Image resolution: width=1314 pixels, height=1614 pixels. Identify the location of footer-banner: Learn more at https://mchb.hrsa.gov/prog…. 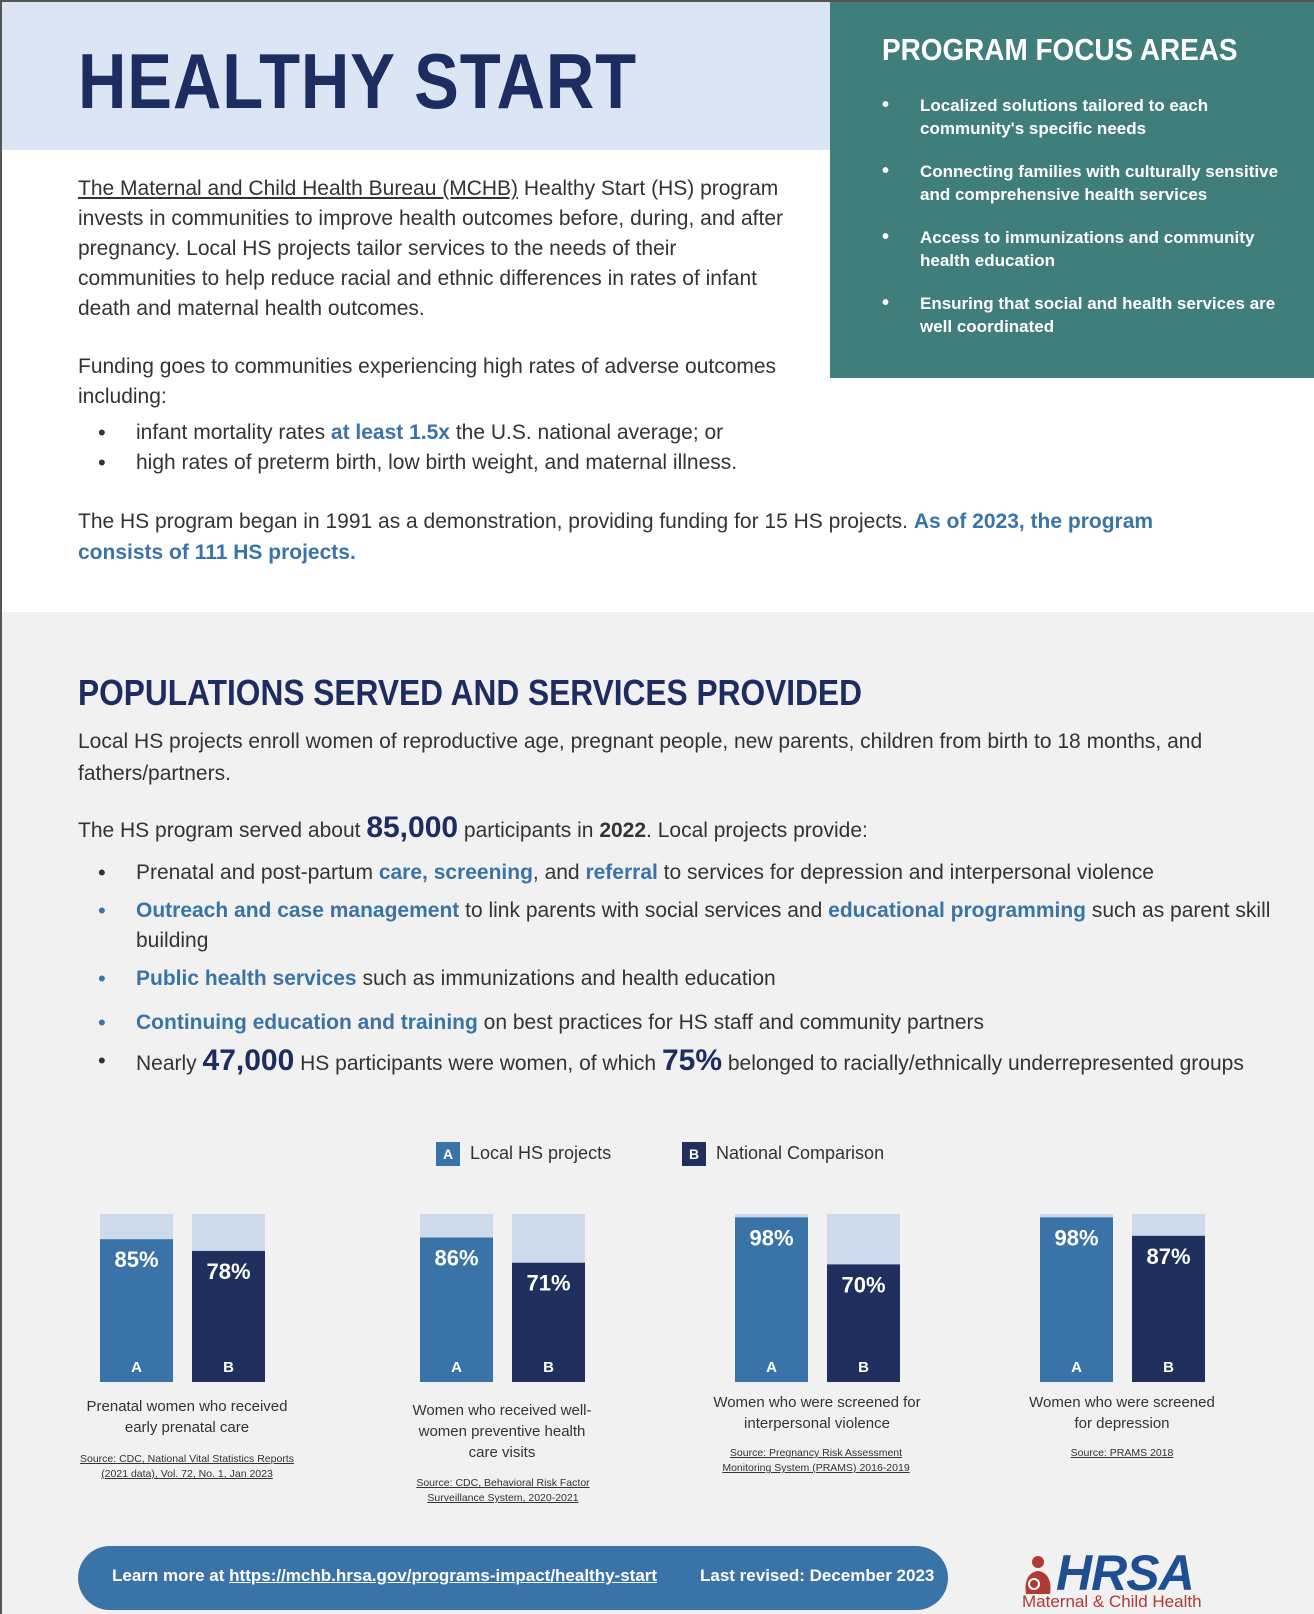
(513, 1578).